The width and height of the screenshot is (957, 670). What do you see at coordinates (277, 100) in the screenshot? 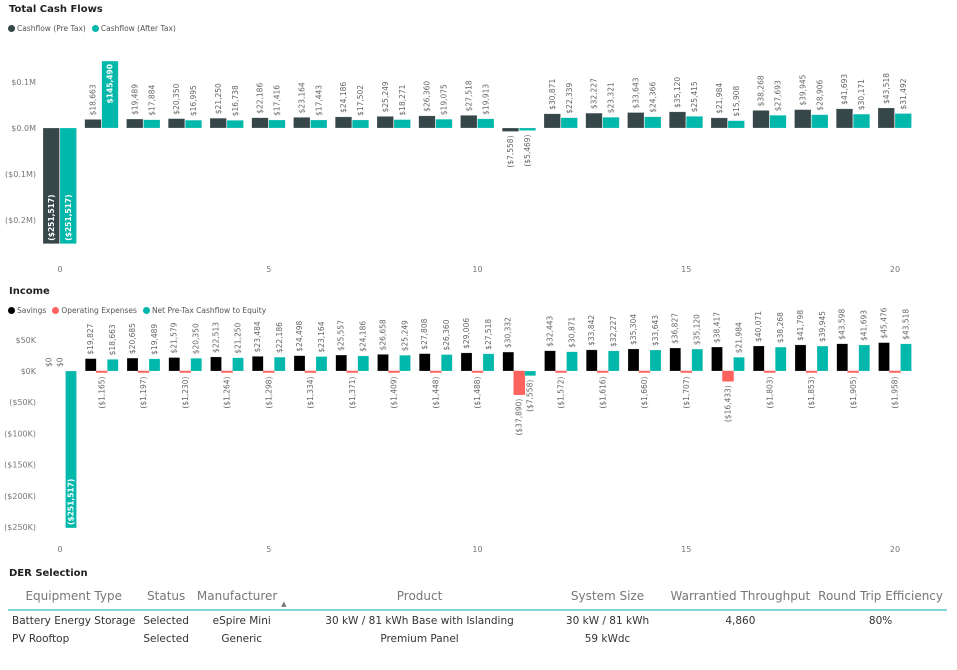
I see `data-label: $17,416` at bounding box center [277, 100].